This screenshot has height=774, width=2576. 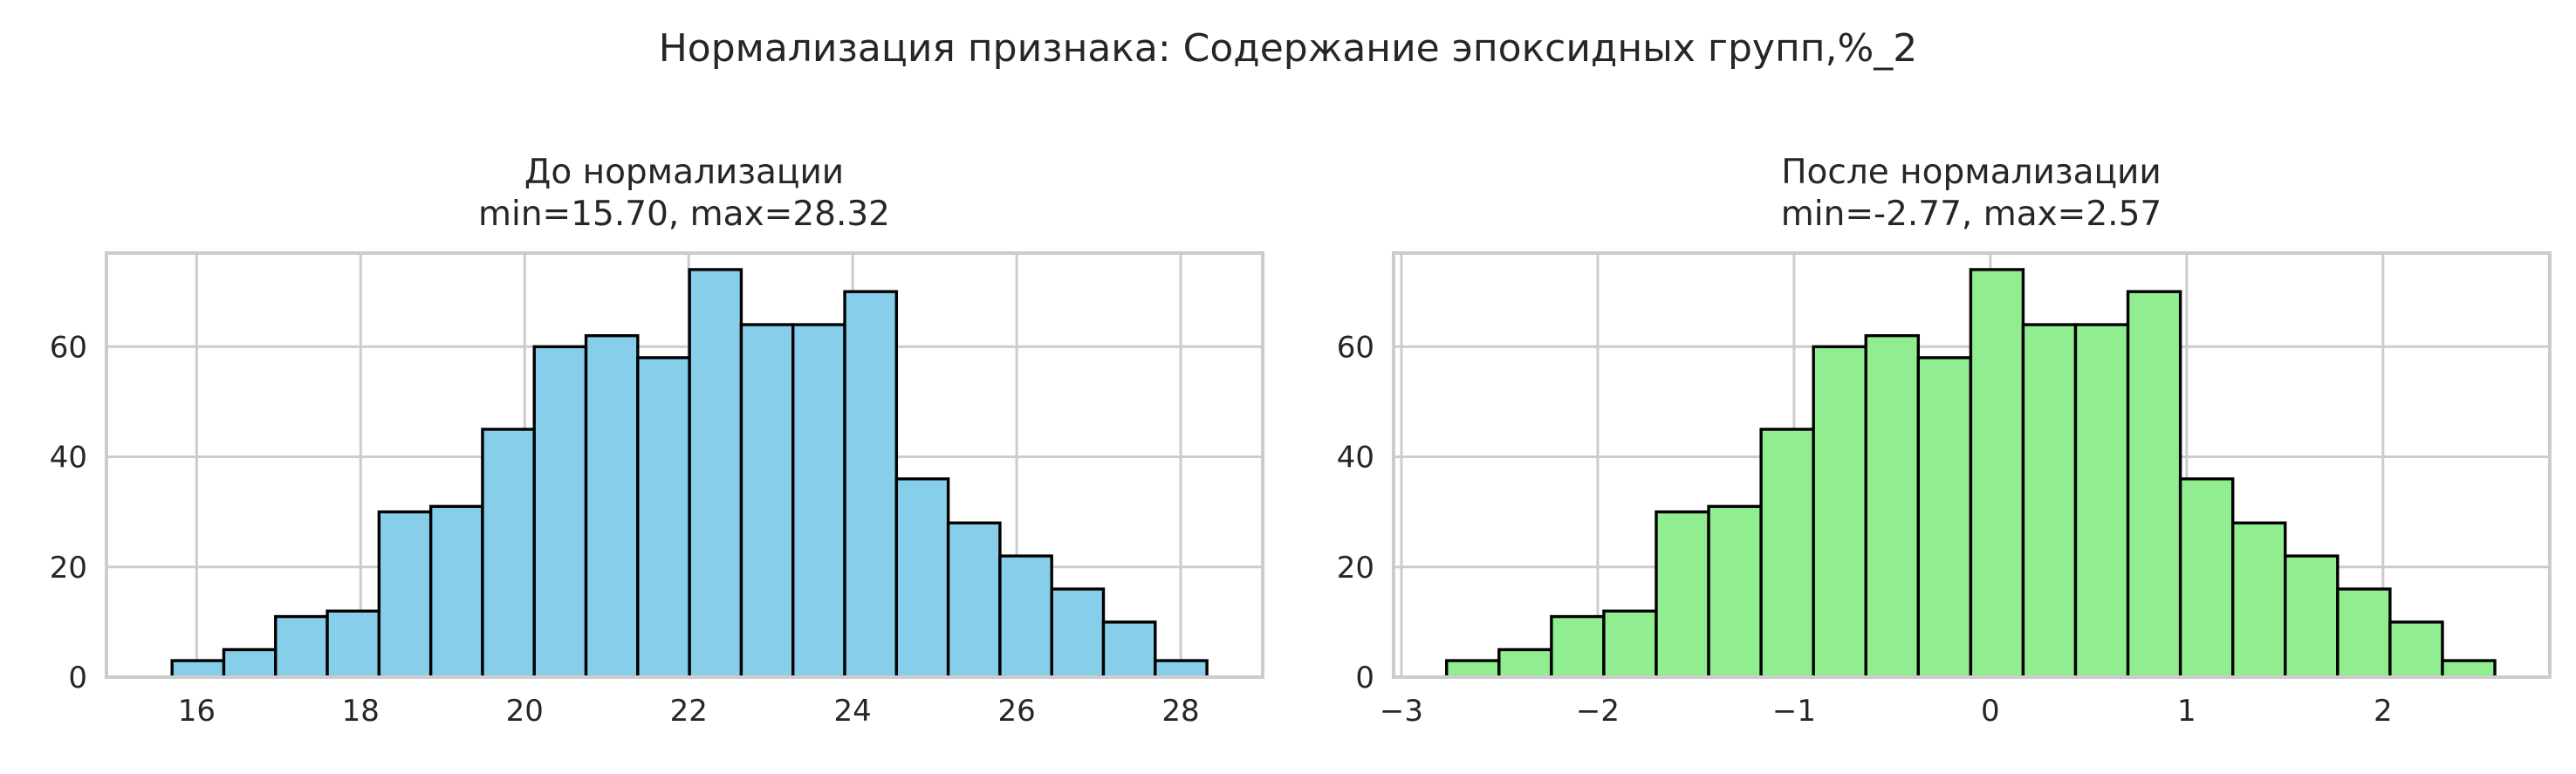 I want to click on x-tick-label: 2, so click(x=2384, y=711).